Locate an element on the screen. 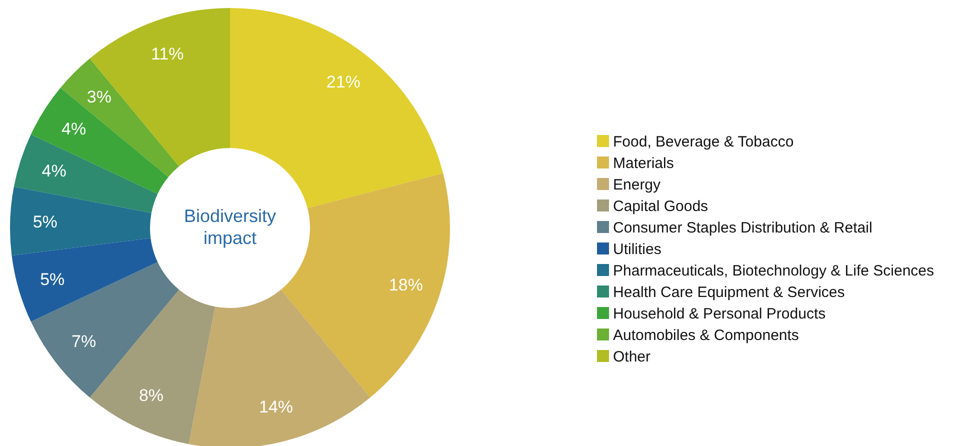  data-label: 14% is located at coordinates (276, 407).